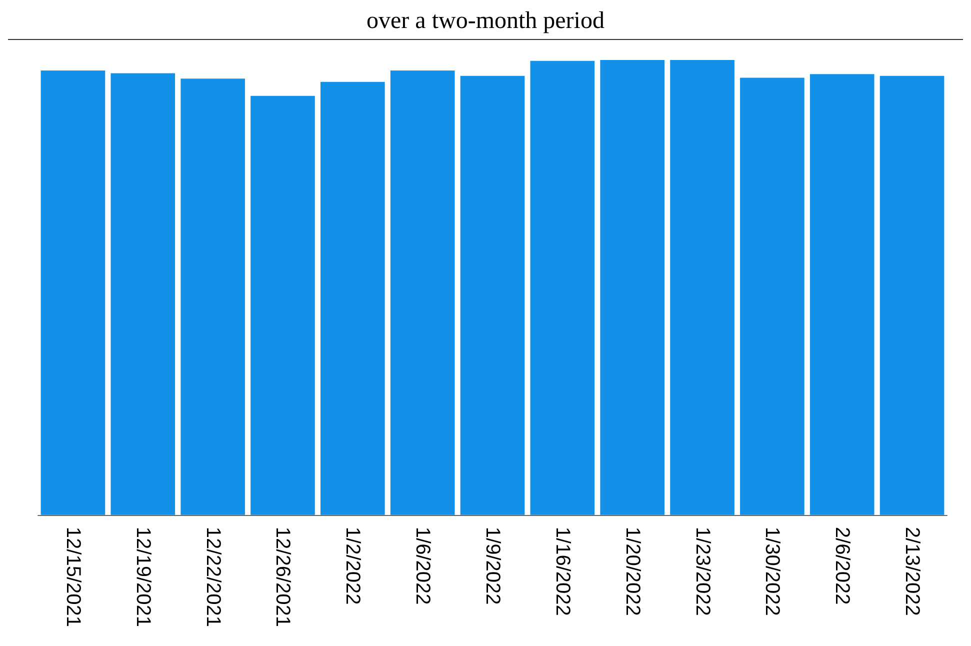  I want to click on x-tick-label: 2/6/2022, so click(842, 565).